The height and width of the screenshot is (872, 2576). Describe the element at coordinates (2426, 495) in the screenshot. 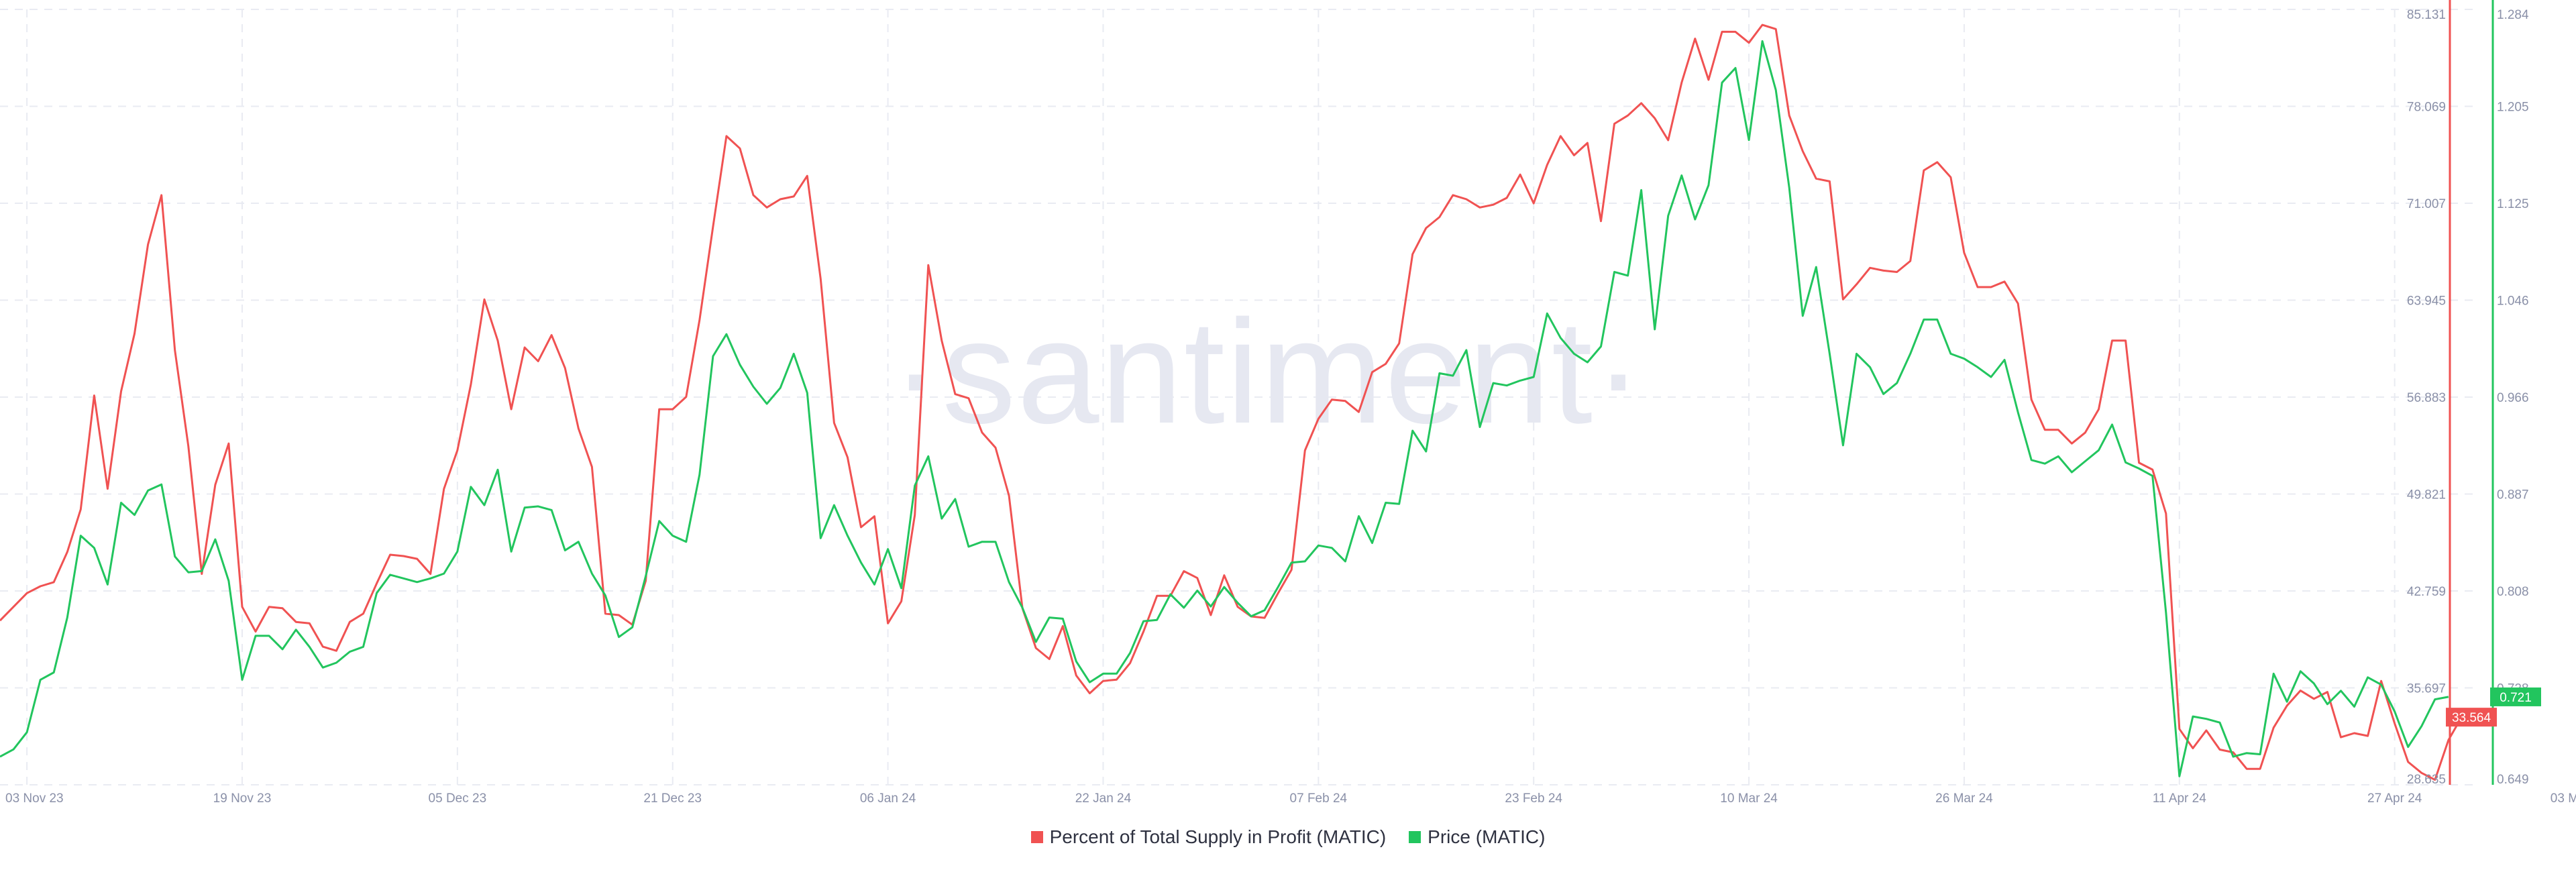

I see `left-tick-label: 49.821` at that location.